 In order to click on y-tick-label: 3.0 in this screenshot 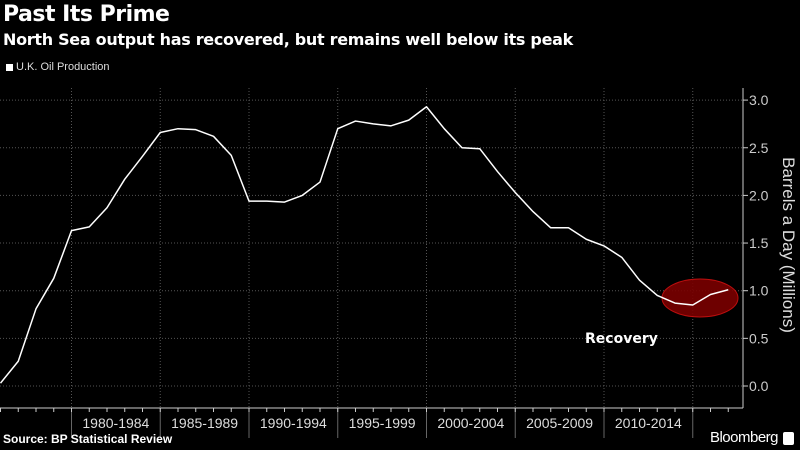, I will do `click(759, 100)`.